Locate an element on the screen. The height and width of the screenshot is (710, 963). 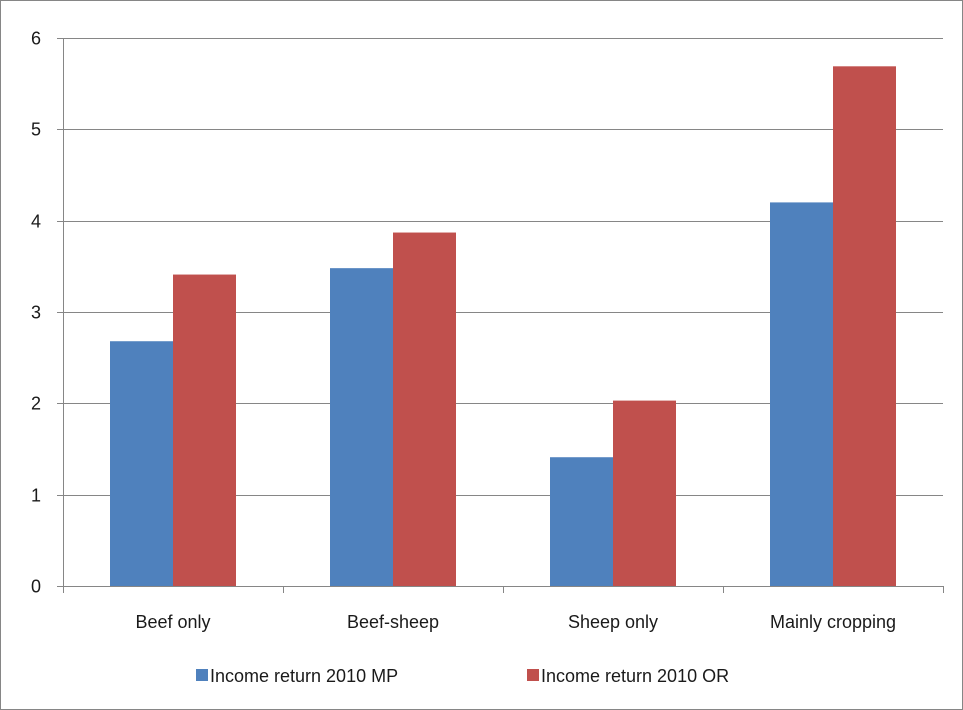
y-tick-label: 2 is located at coordinates (36, 404).